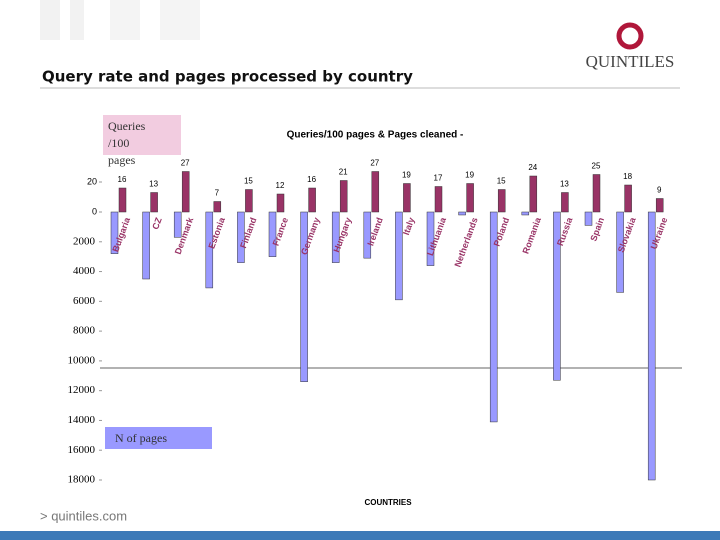 This screenshot has height=540, width=720. I want to click on y2-tick-label: 8000, so click(84, 331).